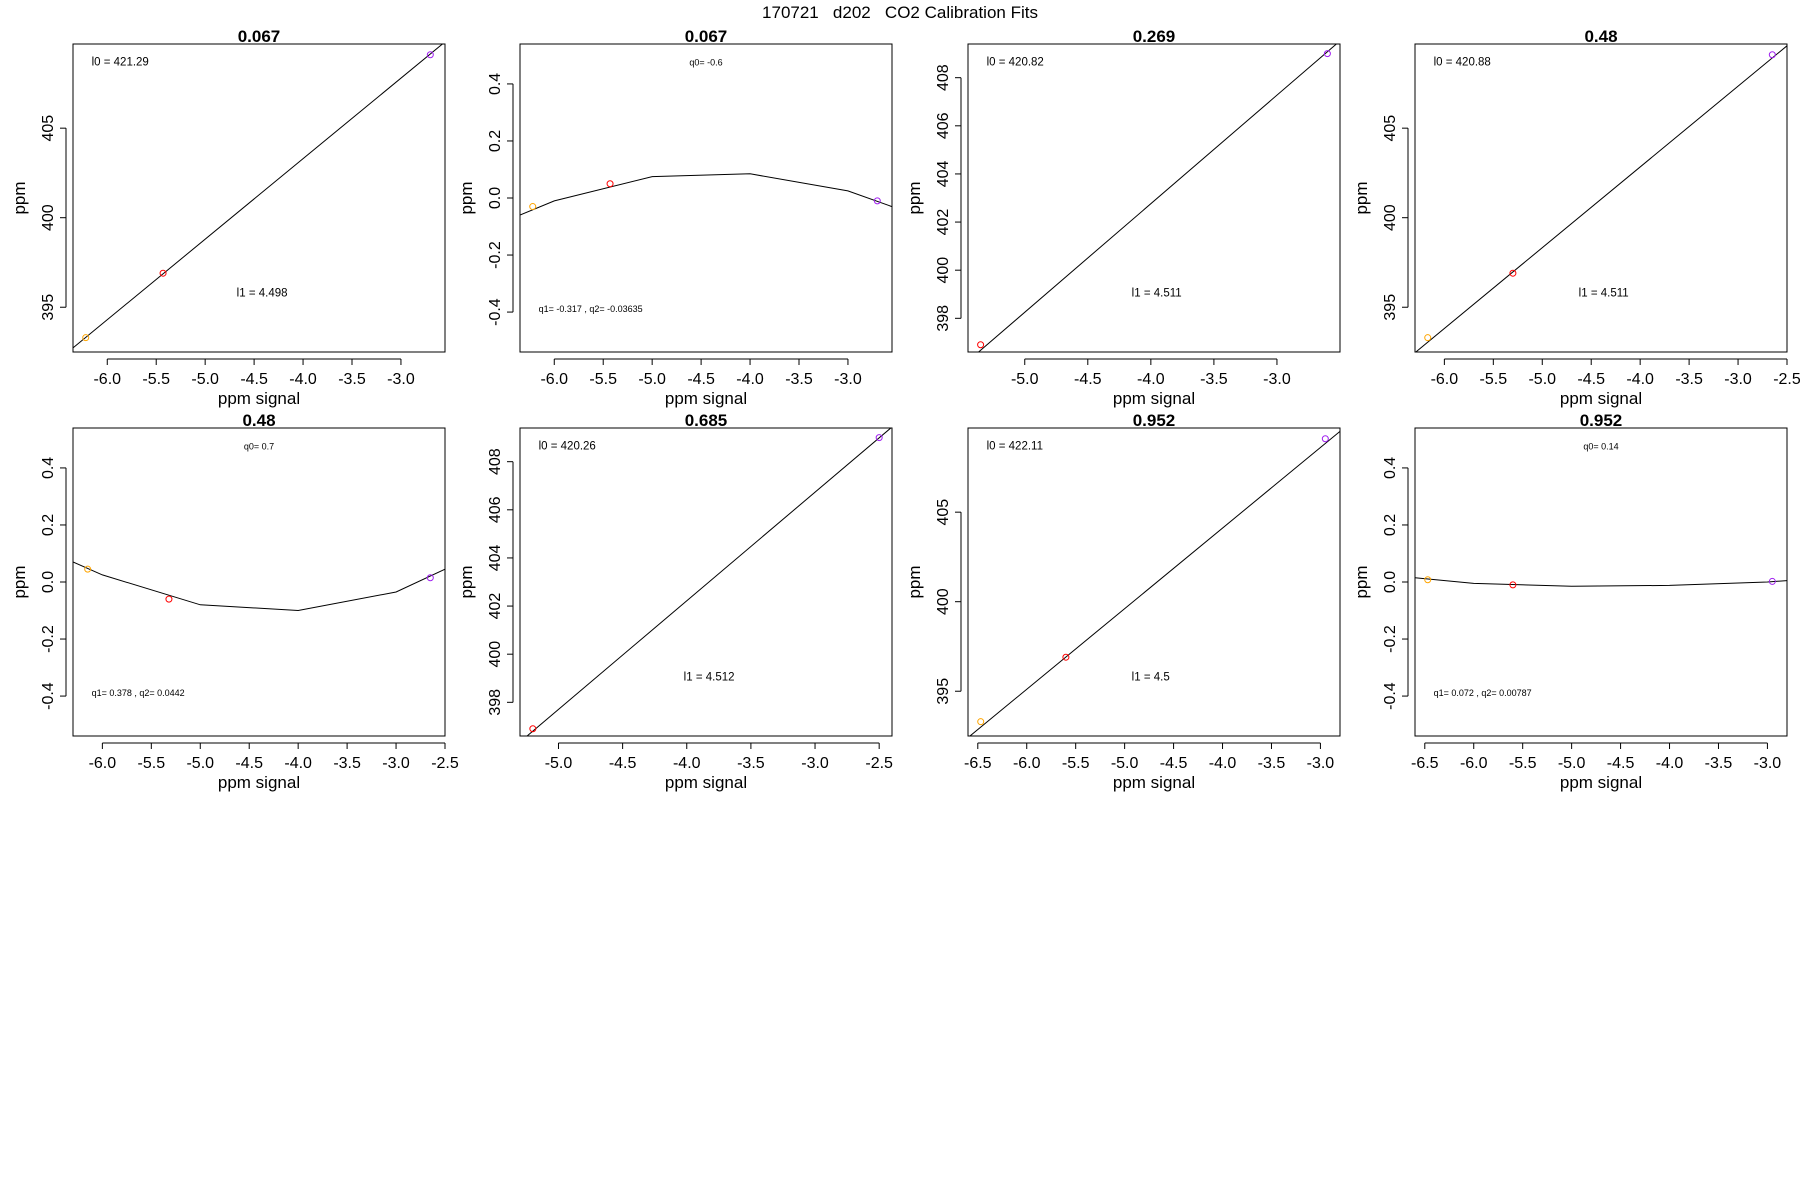 This screenshot has height=1200, width=1800. What do you see at coordinates (48, 639) in the screenshot?
I see `y-tick-label: -0.2` at bounding box center [48, 639].